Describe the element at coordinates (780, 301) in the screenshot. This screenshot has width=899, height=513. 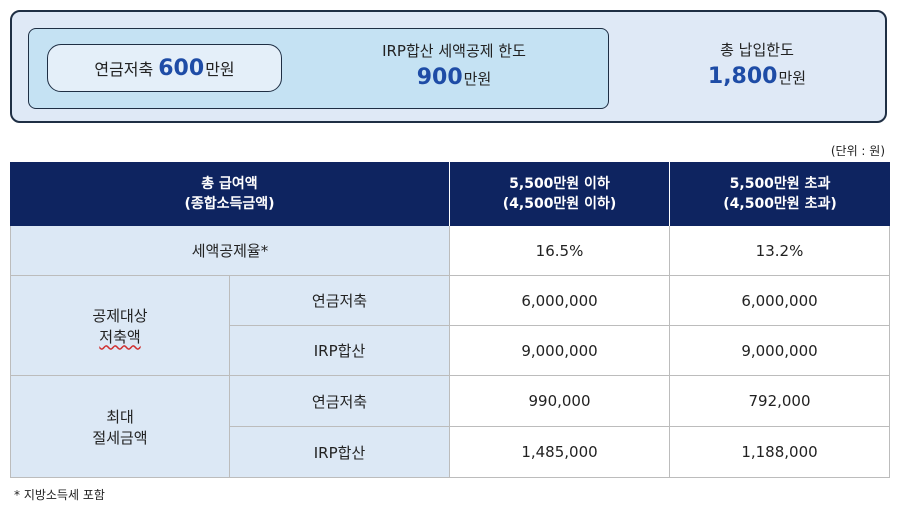
I see `group1-row1-over: 6,000,000` at that location.